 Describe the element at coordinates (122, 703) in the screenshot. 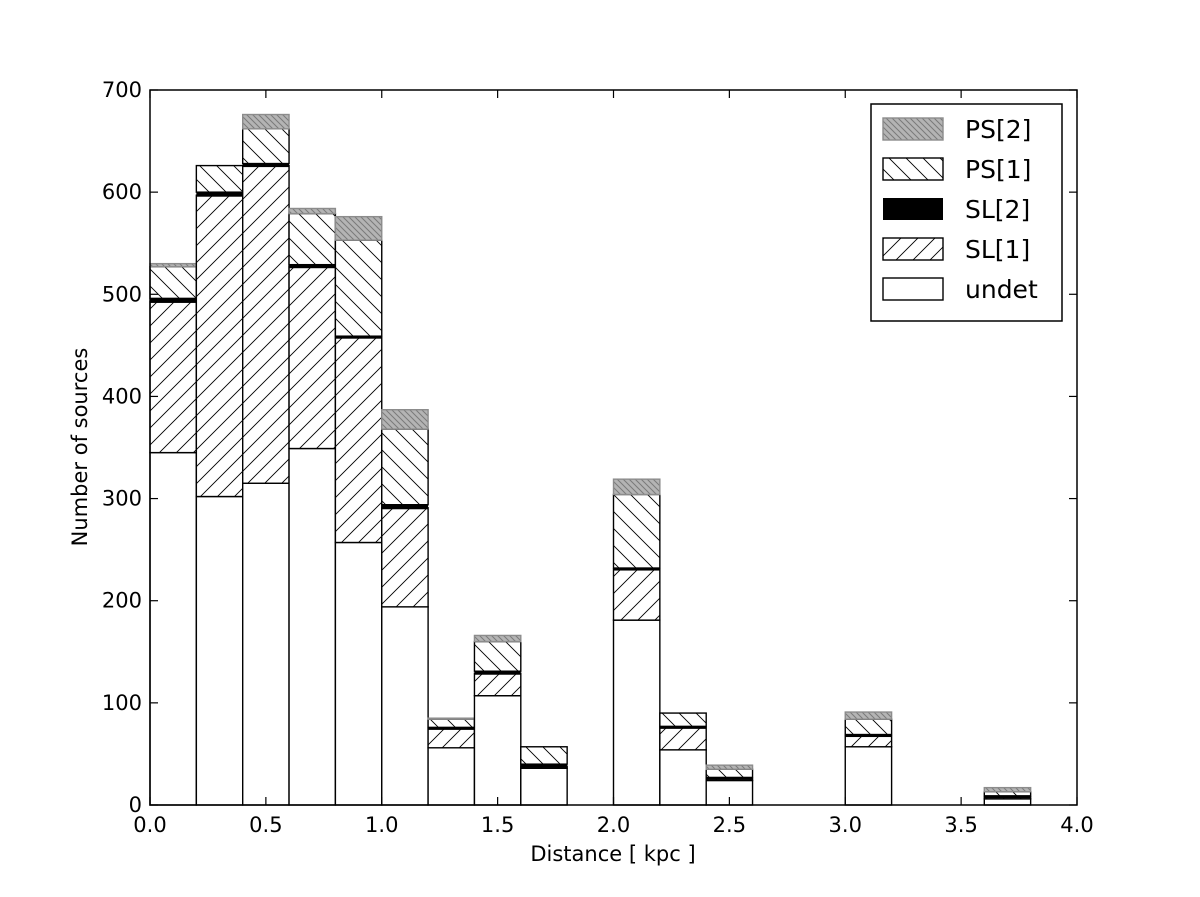

I see `y-tick-label: 100` at that location.